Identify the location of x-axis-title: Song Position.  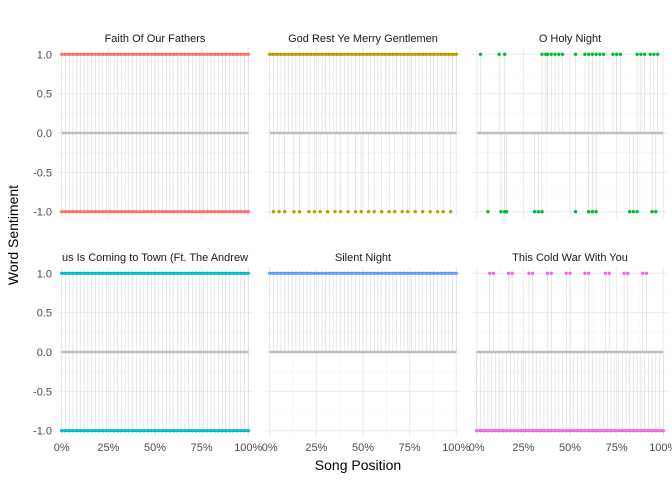
(358, 465).